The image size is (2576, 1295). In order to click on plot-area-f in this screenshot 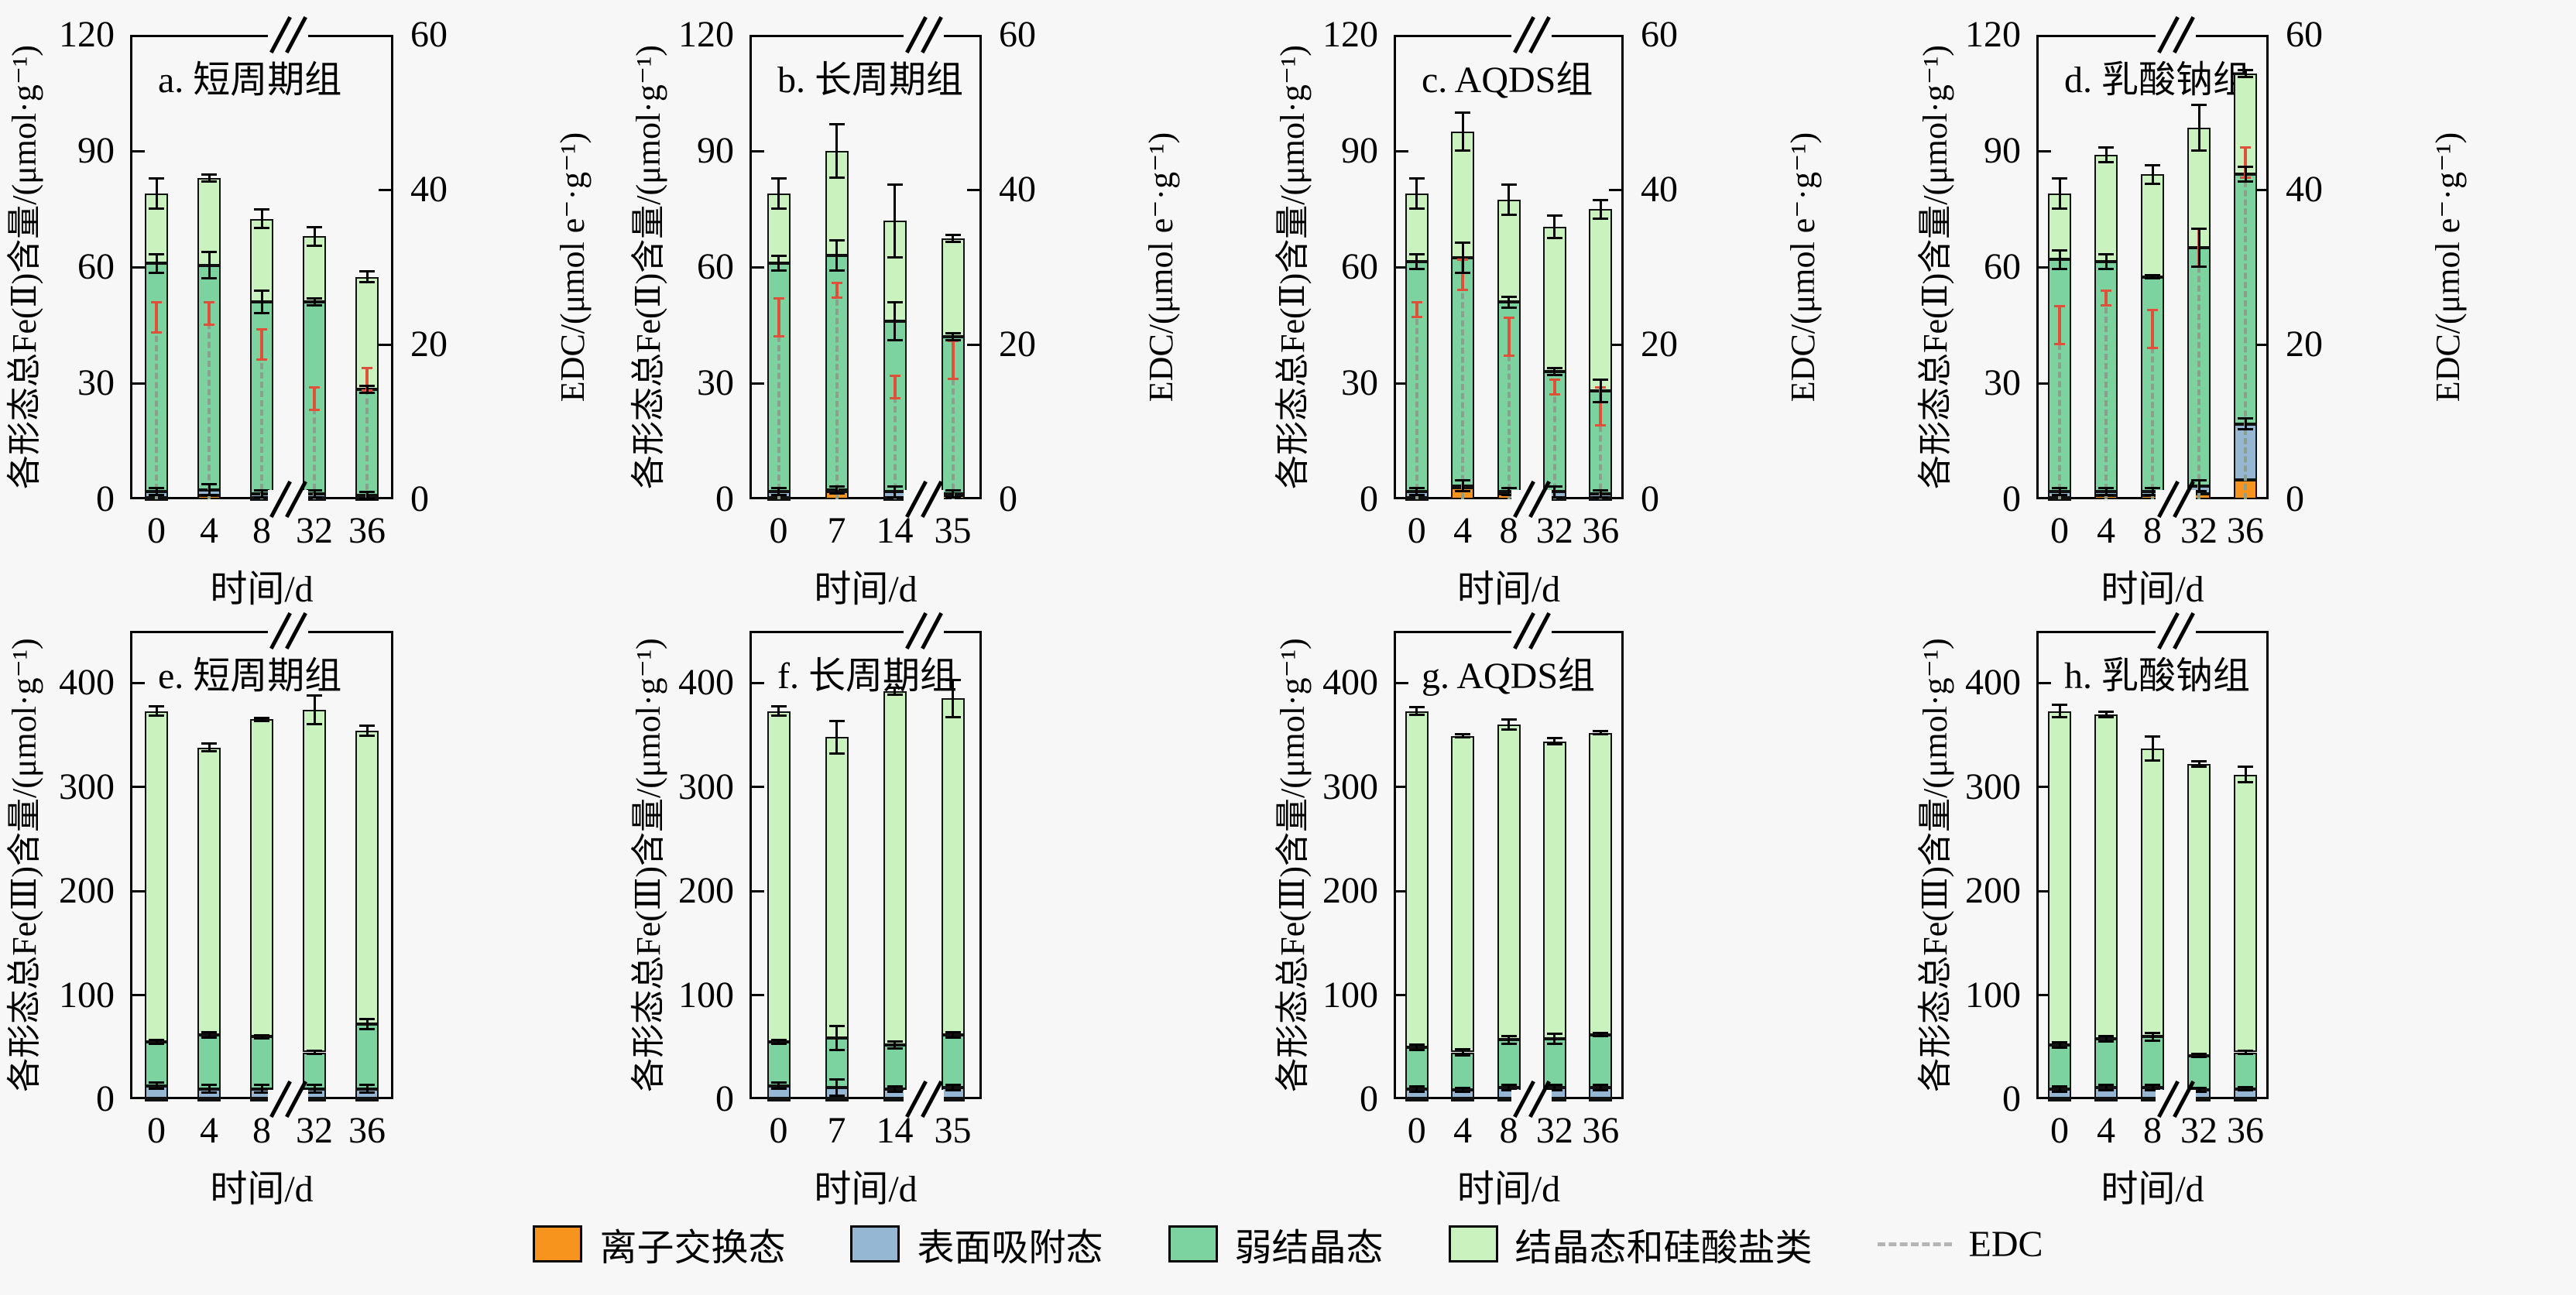, I will do `click(865, 865)`.